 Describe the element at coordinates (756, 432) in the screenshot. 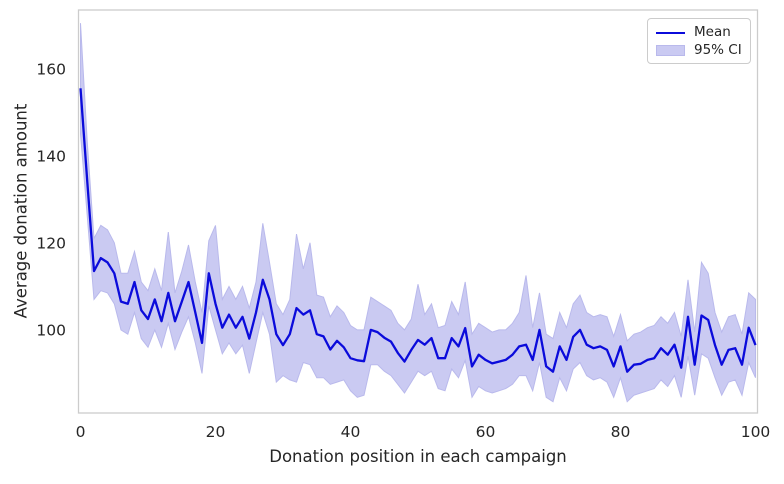

I see `x-tick-label: 100` at that location.